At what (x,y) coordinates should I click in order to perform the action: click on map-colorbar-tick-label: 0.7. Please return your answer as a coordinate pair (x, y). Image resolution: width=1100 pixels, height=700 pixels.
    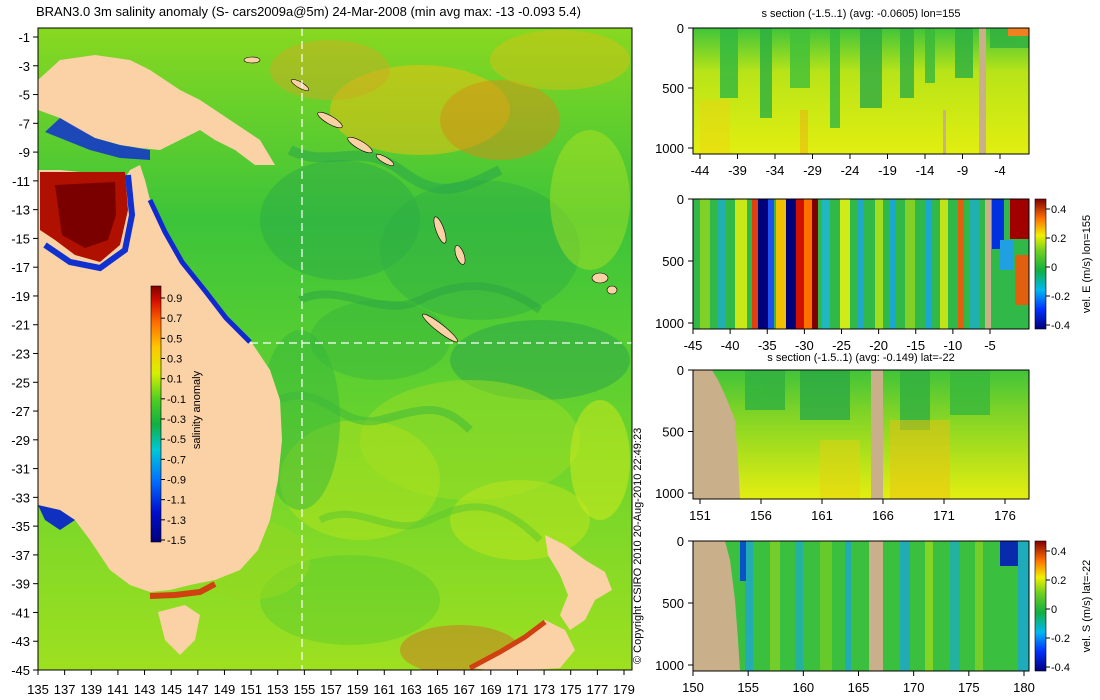
    Looking at the image, I should click on (174, 319).